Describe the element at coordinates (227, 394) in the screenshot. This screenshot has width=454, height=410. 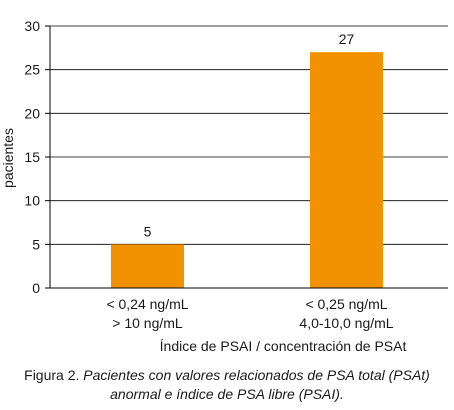
I see `caption-title-line-2: anormal e índice de PSA libre (PSAI).` at that location.